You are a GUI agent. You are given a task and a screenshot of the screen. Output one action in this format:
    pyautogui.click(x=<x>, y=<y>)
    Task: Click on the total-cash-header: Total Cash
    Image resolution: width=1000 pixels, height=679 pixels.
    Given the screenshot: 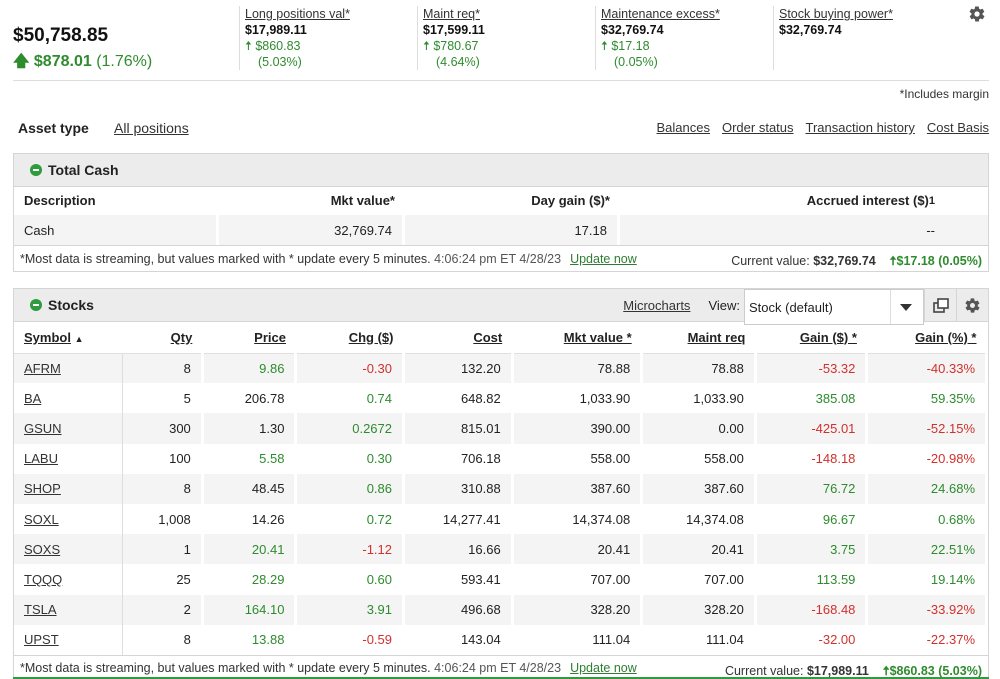 What is the action you would take?
    pyautogui.click(x=501, y=170)
    